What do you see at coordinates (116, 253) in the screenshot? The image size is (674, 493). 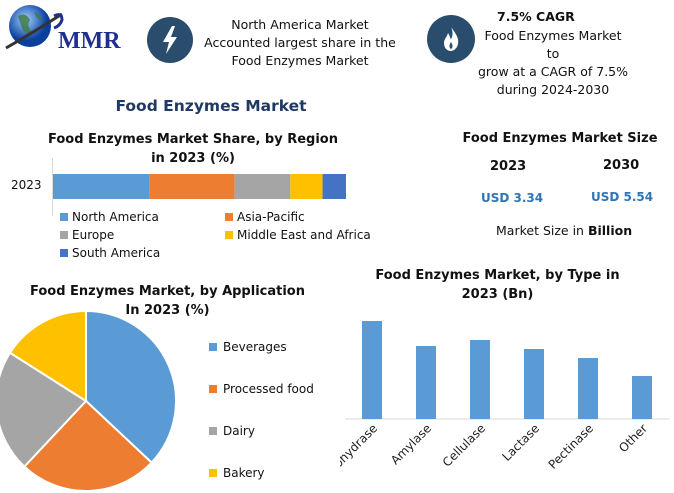 I see `legend-label: South America` at bounding box center [116, 253].